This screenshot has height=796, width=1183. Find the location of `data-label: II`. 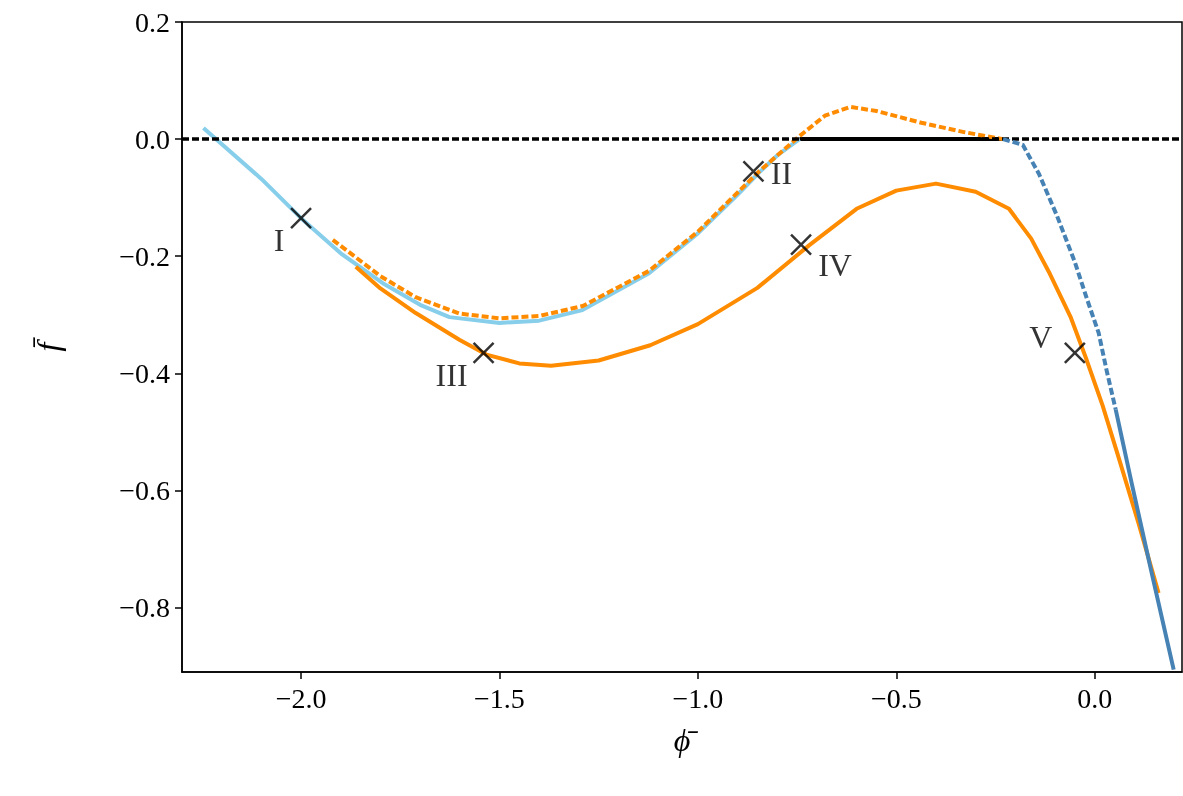

data-label: II is located at coordinates (781, 173).